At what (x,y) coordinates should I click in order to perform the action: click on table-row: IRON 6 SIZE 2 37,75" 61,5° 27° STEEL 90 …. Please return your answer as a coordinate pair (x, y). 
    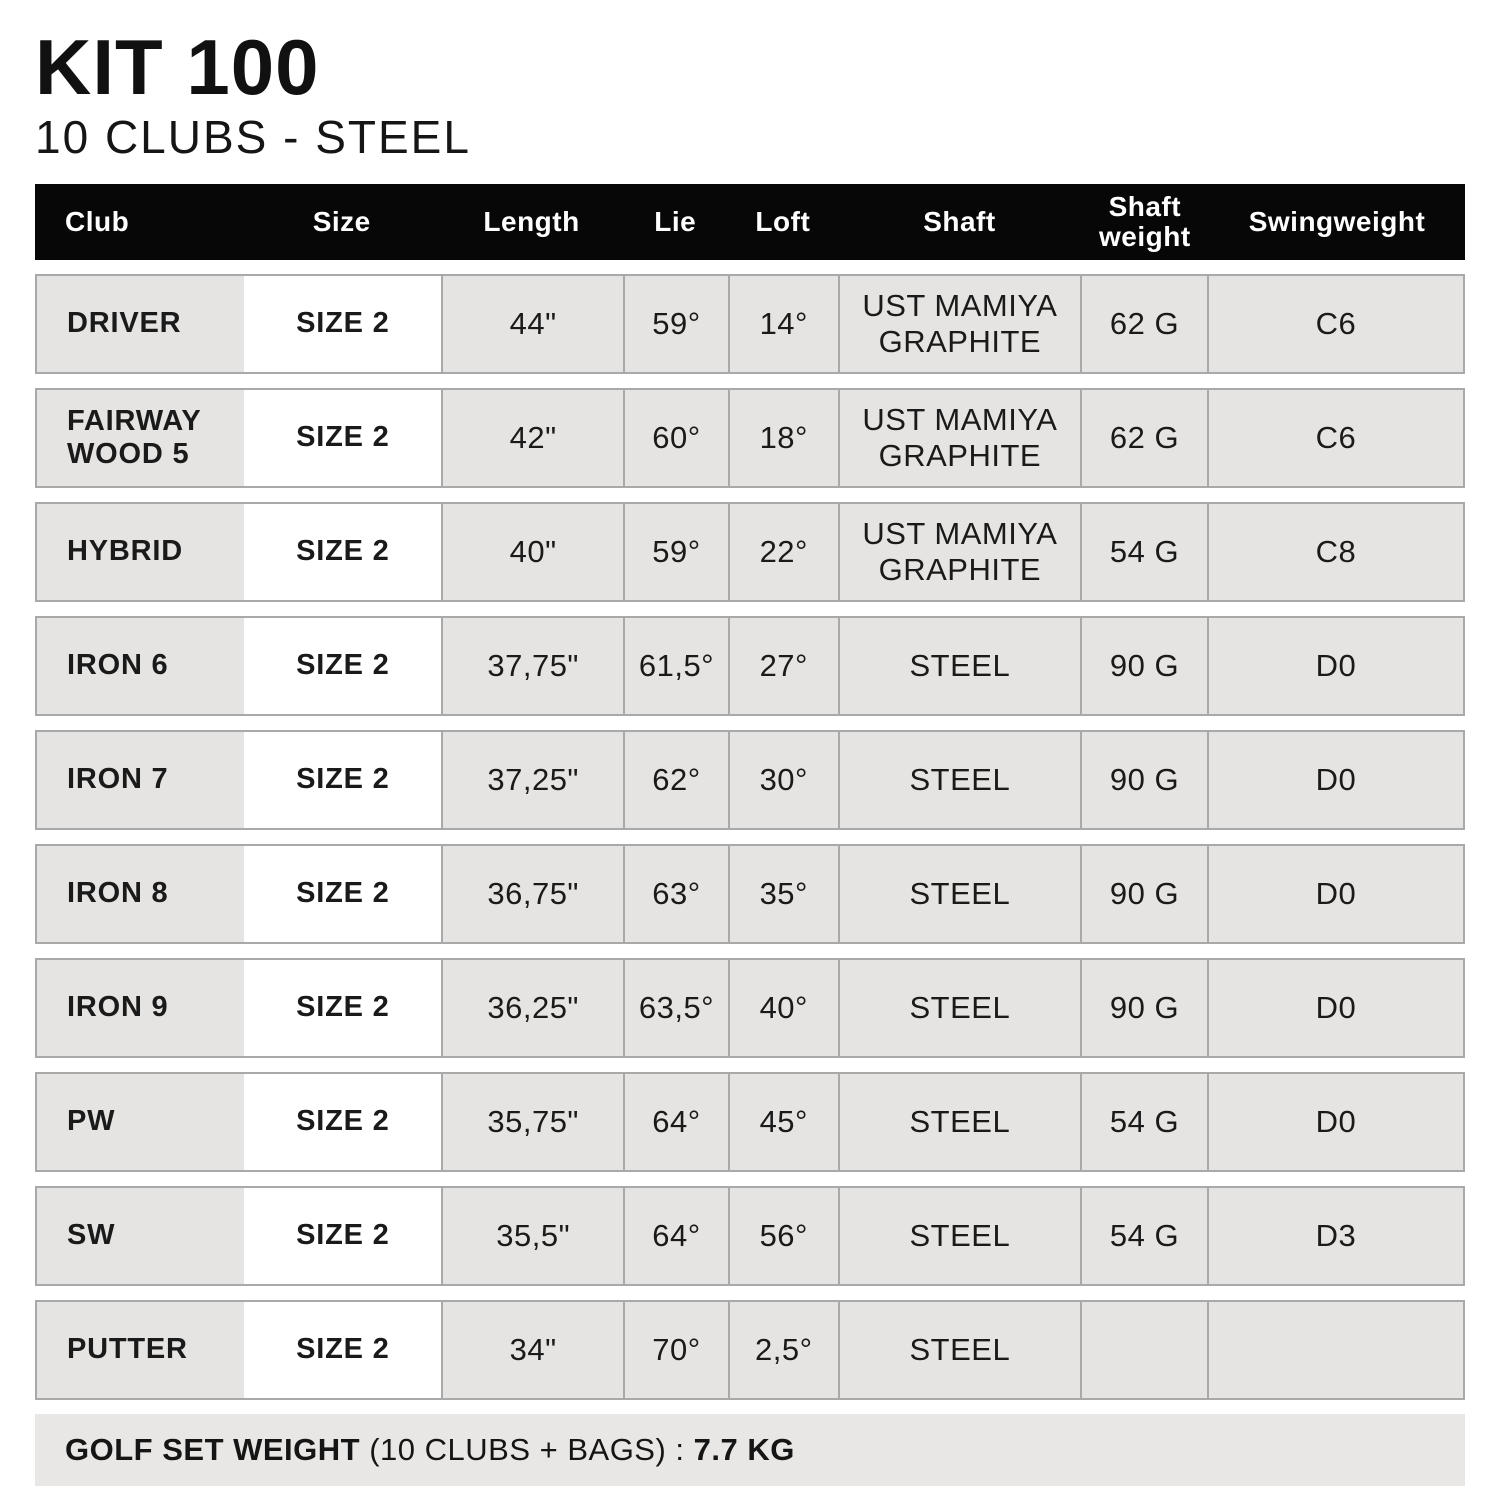
    Looking at the image, I should click on (750, 666).